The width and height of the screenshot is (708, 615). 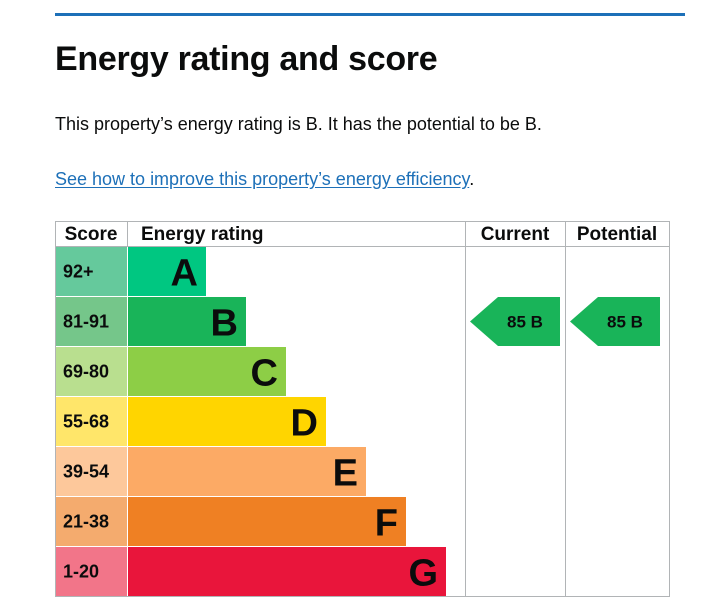 What do you see at coordinates (423, 574) in the screenshot?
I see `rating-letter-g: G` at bounding box center [423, 574].